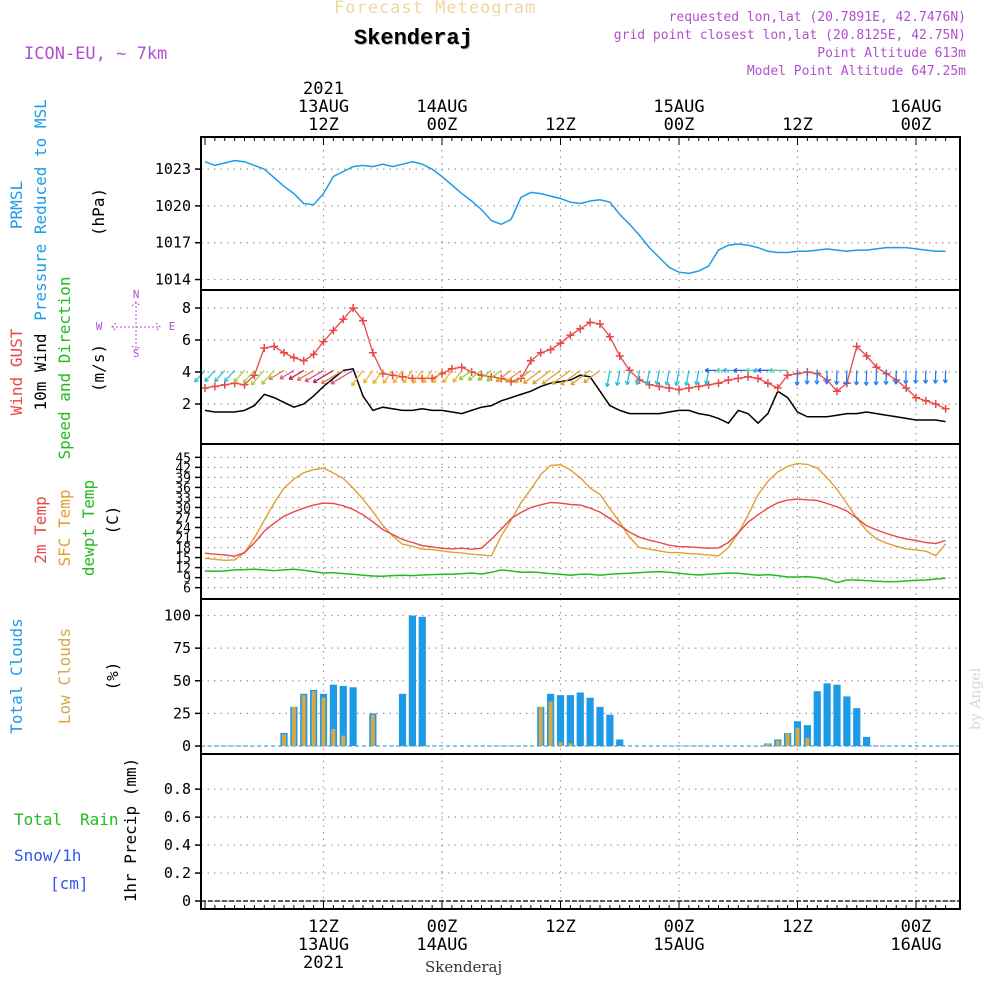  Describe the element at coordinates (183, 539) in the screenshot. I see `y-tick-label: 21` at that location.